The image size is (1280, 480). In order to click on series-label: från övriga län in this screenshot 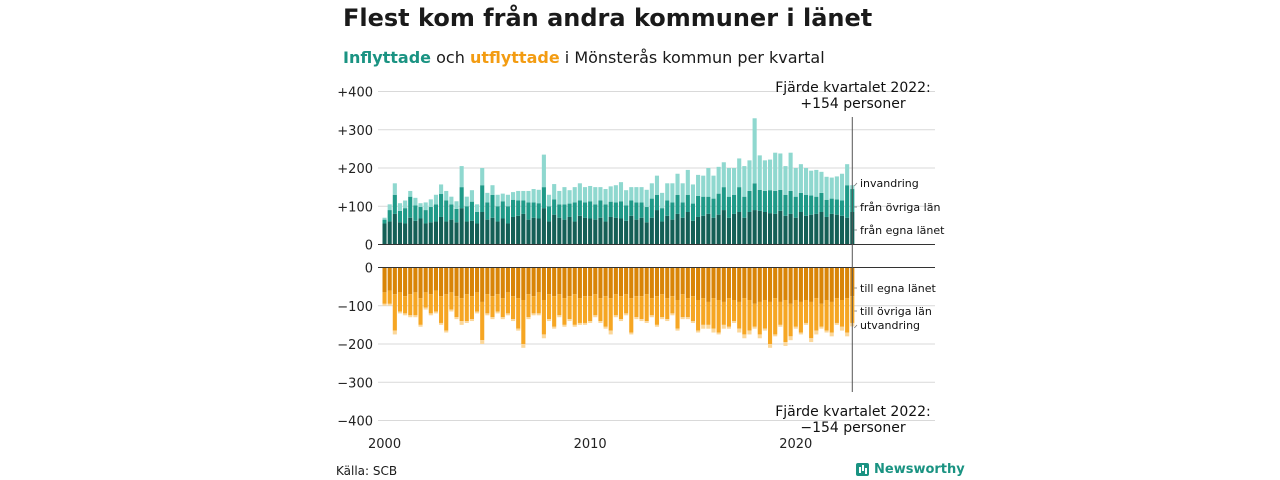, I will do `click(900, 207)`.